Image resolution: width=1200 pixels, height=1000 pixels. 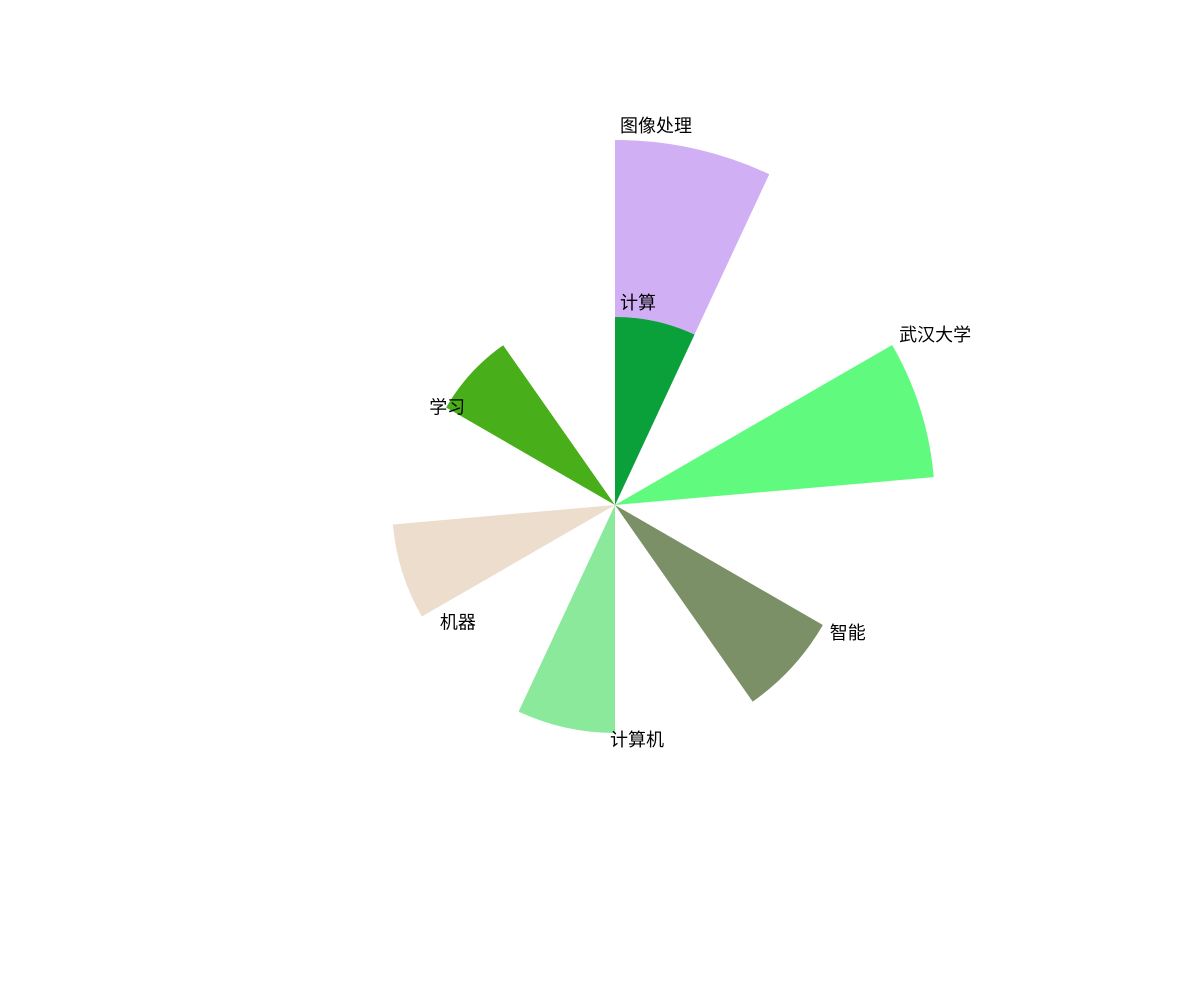 I want to click on slice-label: 智能, so click(x=848, y=633).